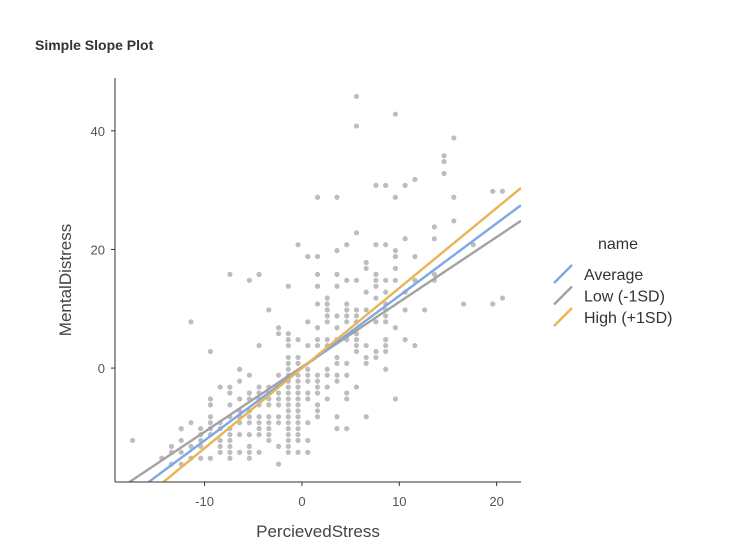 The height and width of the screenshot is (557, 747). Describe the element at coordinates (613, 275) in the screenshot. I see `legend-label: Average` at that location.